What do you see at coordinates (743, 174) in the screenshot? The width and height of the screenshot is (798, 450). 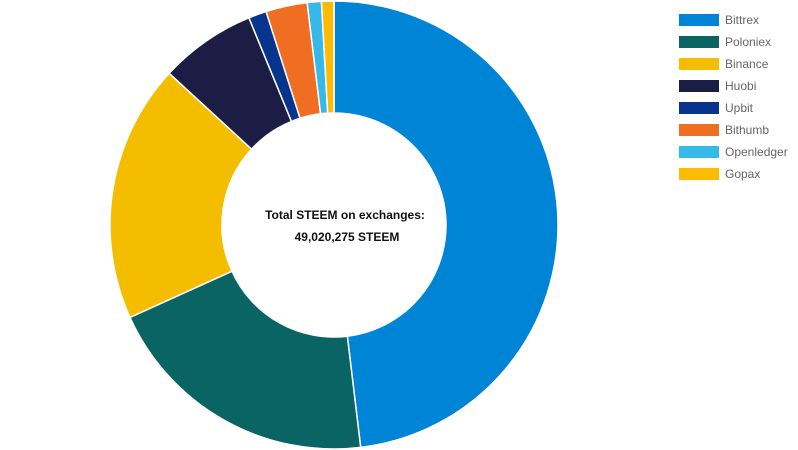 I see `legend-label: Gopax` at bounding box center [743, 174].